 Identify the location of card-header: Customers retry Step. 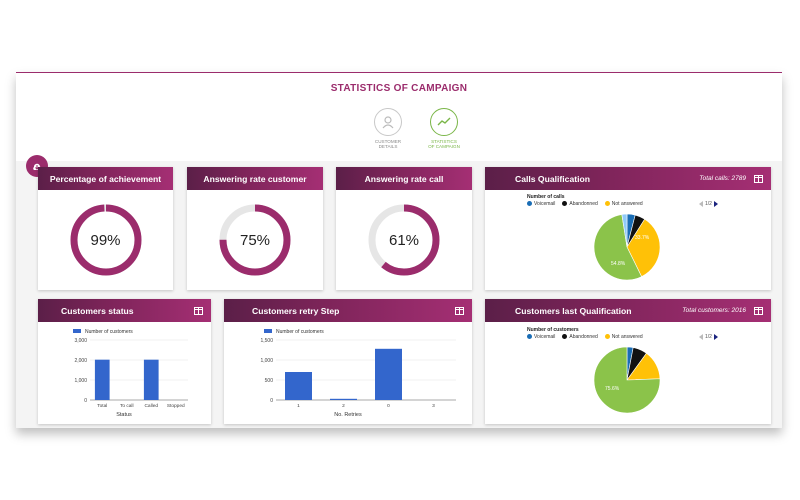
(348, 310).